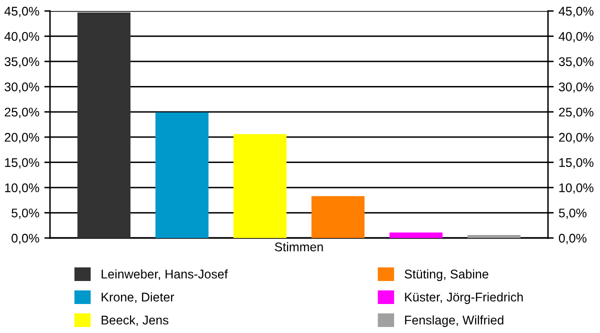 The image size is (600, 333). What do you see at coordinates (576, 113) in the screenshot?
I see `text: 25,0%` at bounding box center [576, 113].